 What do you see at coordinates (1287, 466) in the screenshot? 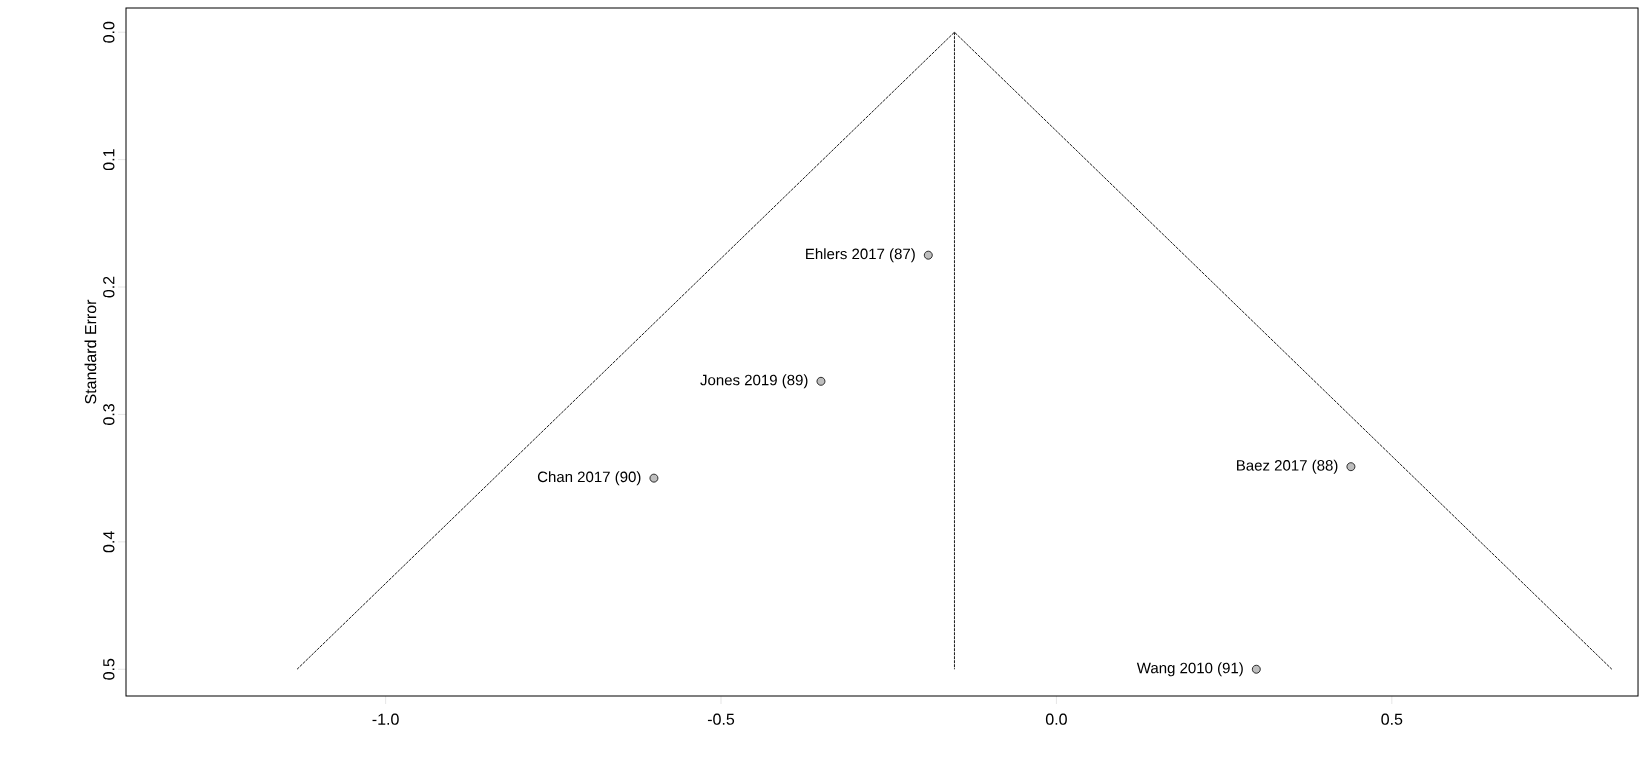
I see `annotation: Baez 2017 (88)` at bounding box center [1287, 466].